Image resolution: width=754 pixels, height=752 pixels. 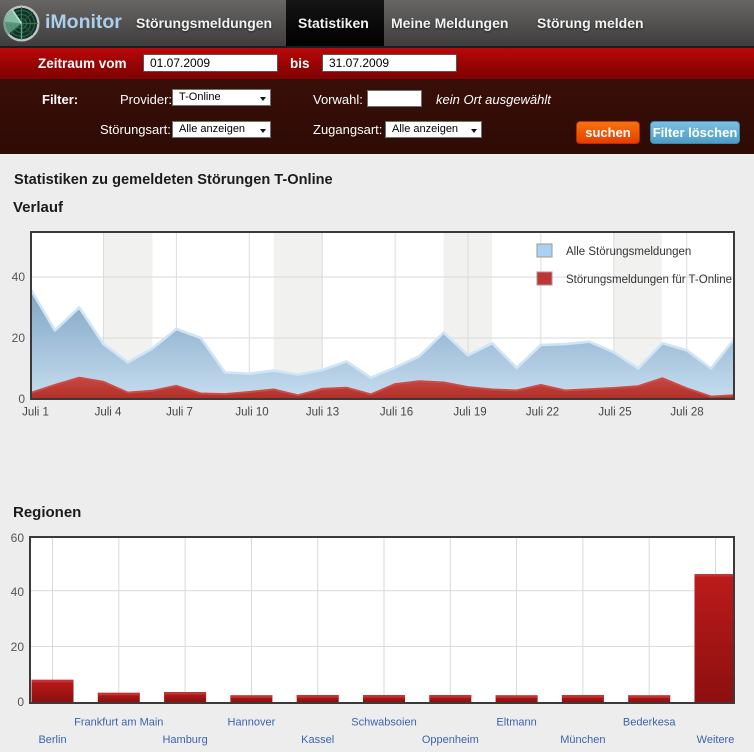 I want to click on svg-text: Schwabsoien, so click(x=383, y=723).